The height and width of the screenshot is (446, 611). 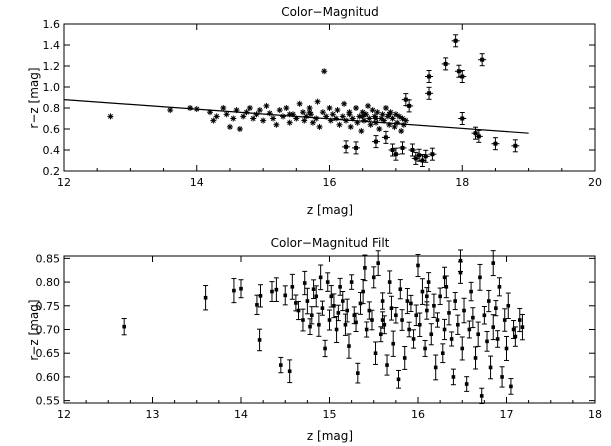 I want to click on chart-bottom-title: Color−Magnitud Filt, so click(x=330, y=243).